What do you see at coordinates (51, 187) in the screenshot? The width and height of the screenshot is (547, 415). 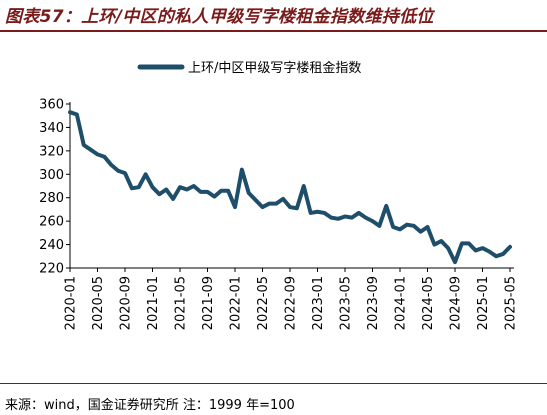 I see `y-tick-labels: 220 240 260 280 300 320 340 360` at bounding box center [51, 187].